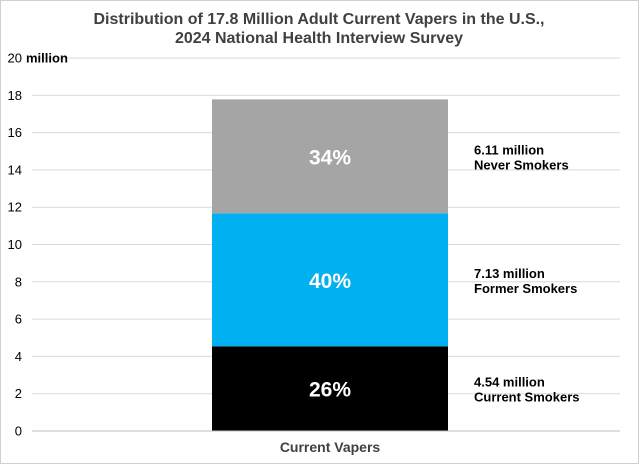  I want to click on segment-percent-label: 26%, so click(330, 390).